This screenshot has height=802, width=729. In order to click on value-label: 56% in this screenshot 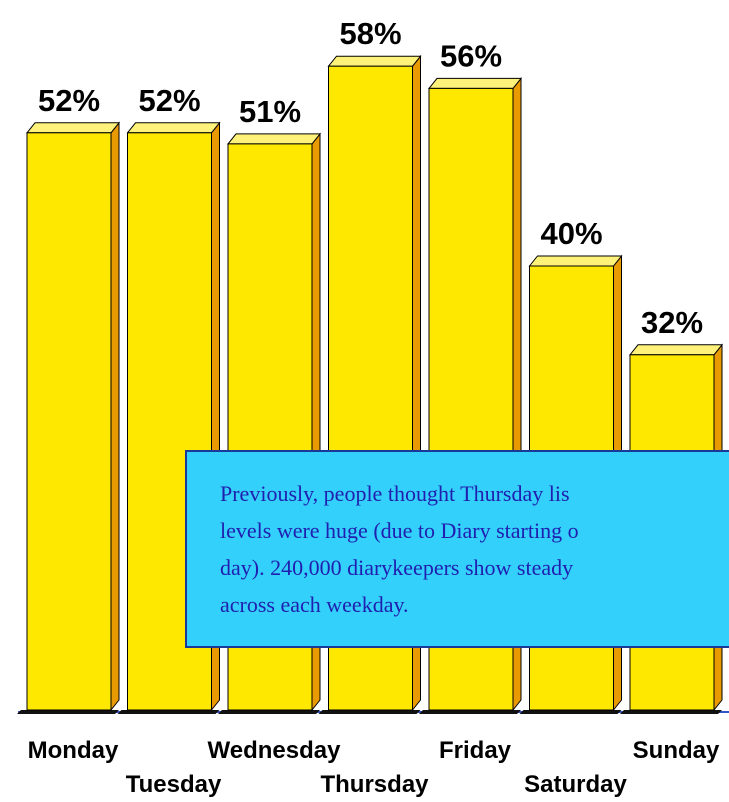, I will do `click(471, 55)`.